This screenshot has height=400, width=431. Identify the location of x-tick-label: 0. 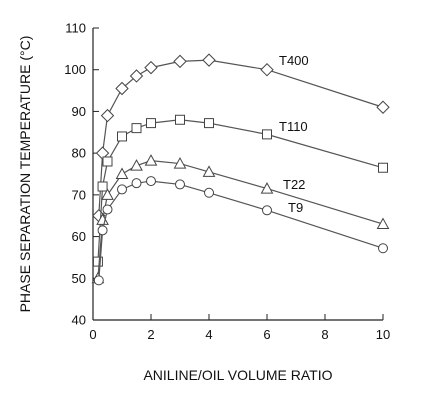
(92, 334).